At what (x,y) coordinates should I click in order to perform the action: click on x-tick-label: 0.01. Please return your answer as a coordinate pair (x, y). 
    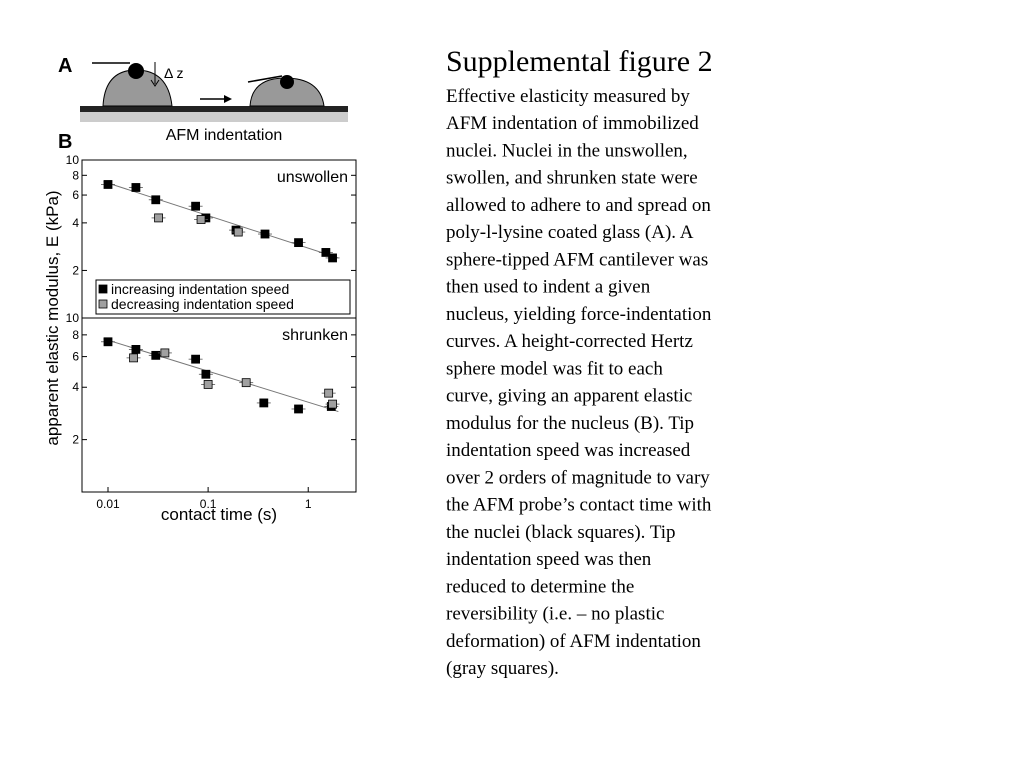
    Looking at the image, I should click on (108, 504).